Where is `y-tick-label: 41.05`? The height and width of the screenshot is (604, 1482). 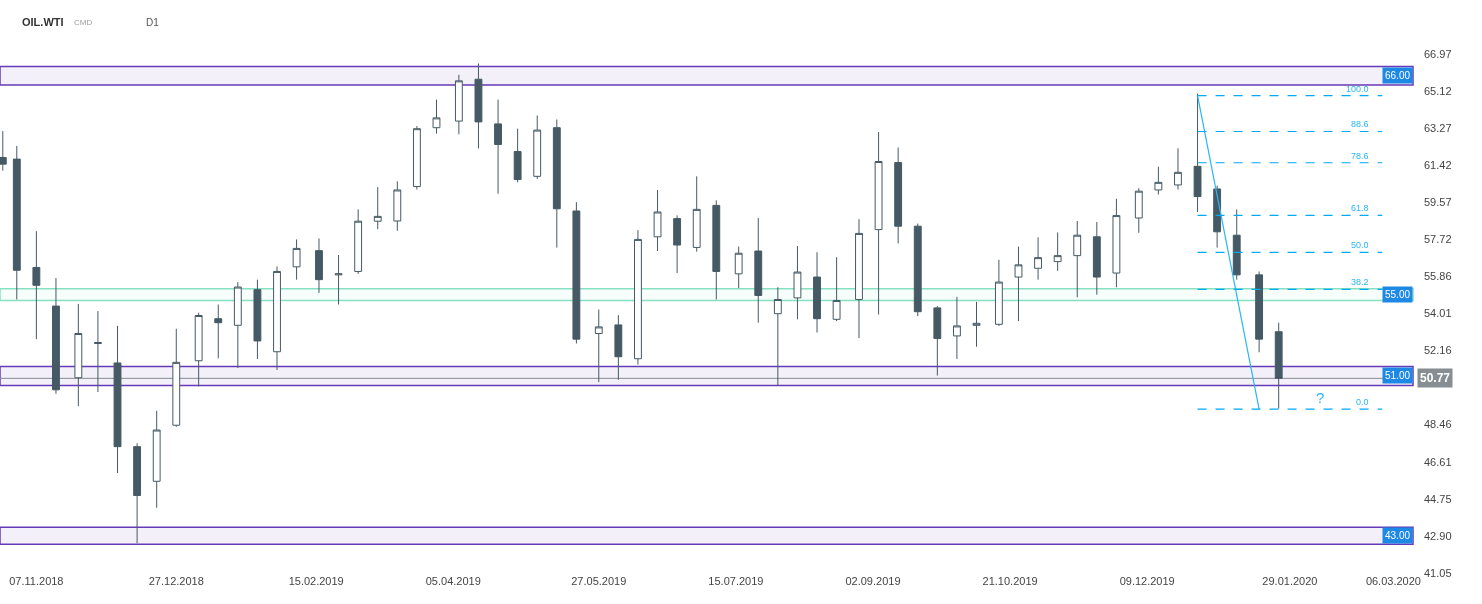
y-tick-label: 41.05 is located at coordinates (1438, 572).